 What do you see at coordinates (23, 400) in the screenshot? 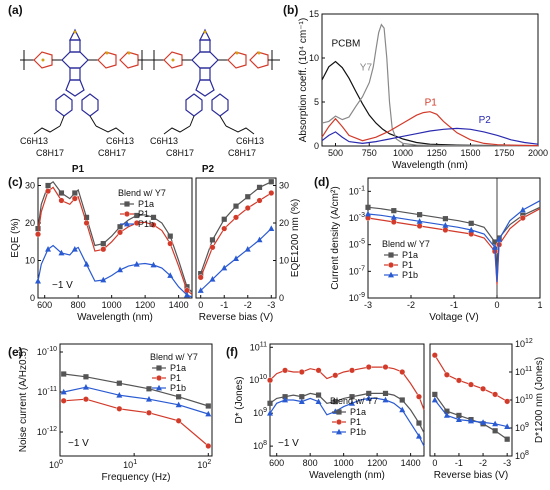
I see `y-axis-label: Noise current (A/Hz0.5)` at bounding box center [23, 400].